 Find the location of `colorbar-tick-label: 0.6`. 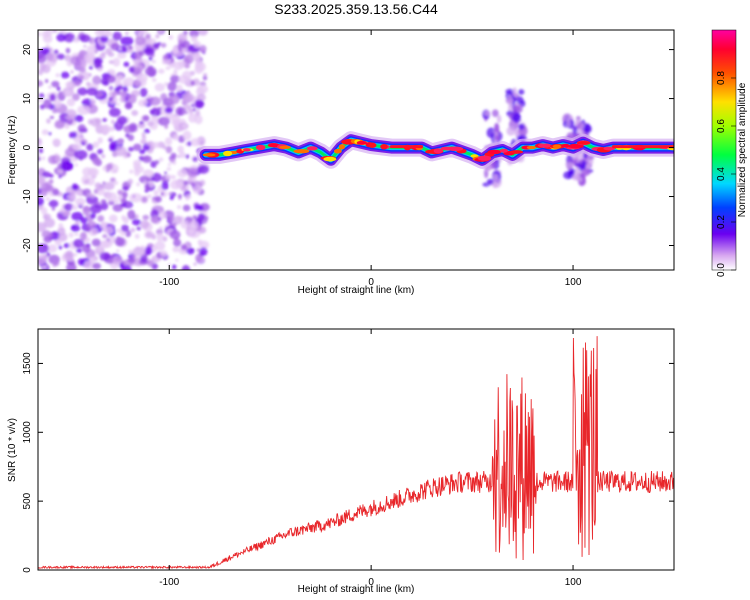

colorbar-tick-label: 0.6 is located at coordinates (721, 126).